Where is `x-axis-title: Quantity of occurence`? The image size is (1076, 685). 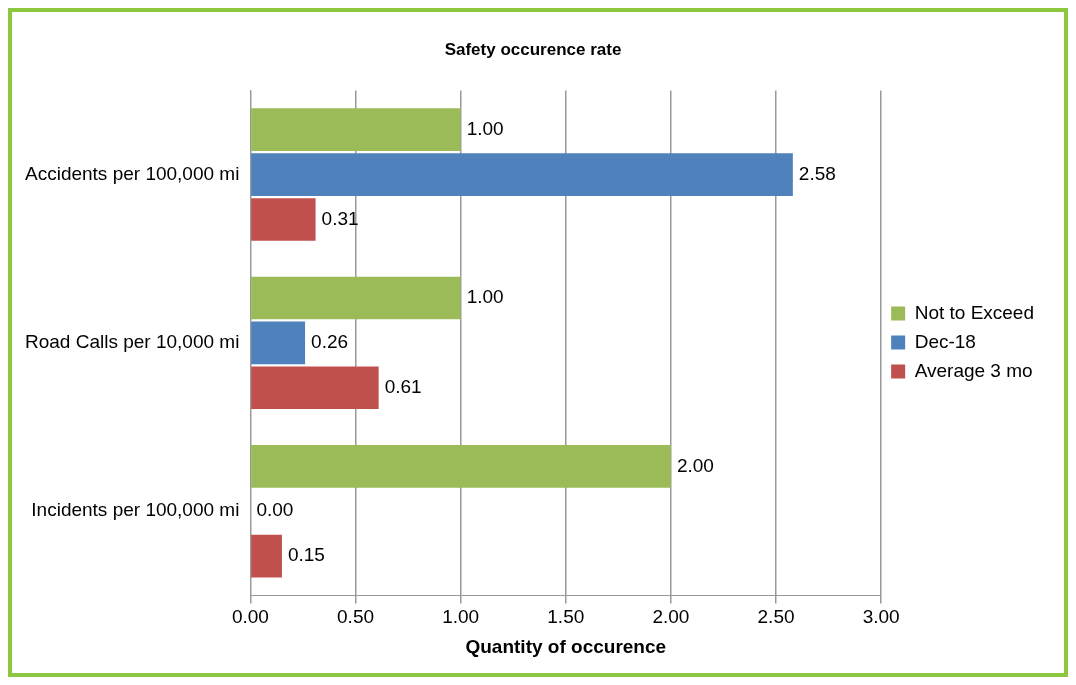
x-axis-title: Quantity of occurence is located at coordinates (566, 646).